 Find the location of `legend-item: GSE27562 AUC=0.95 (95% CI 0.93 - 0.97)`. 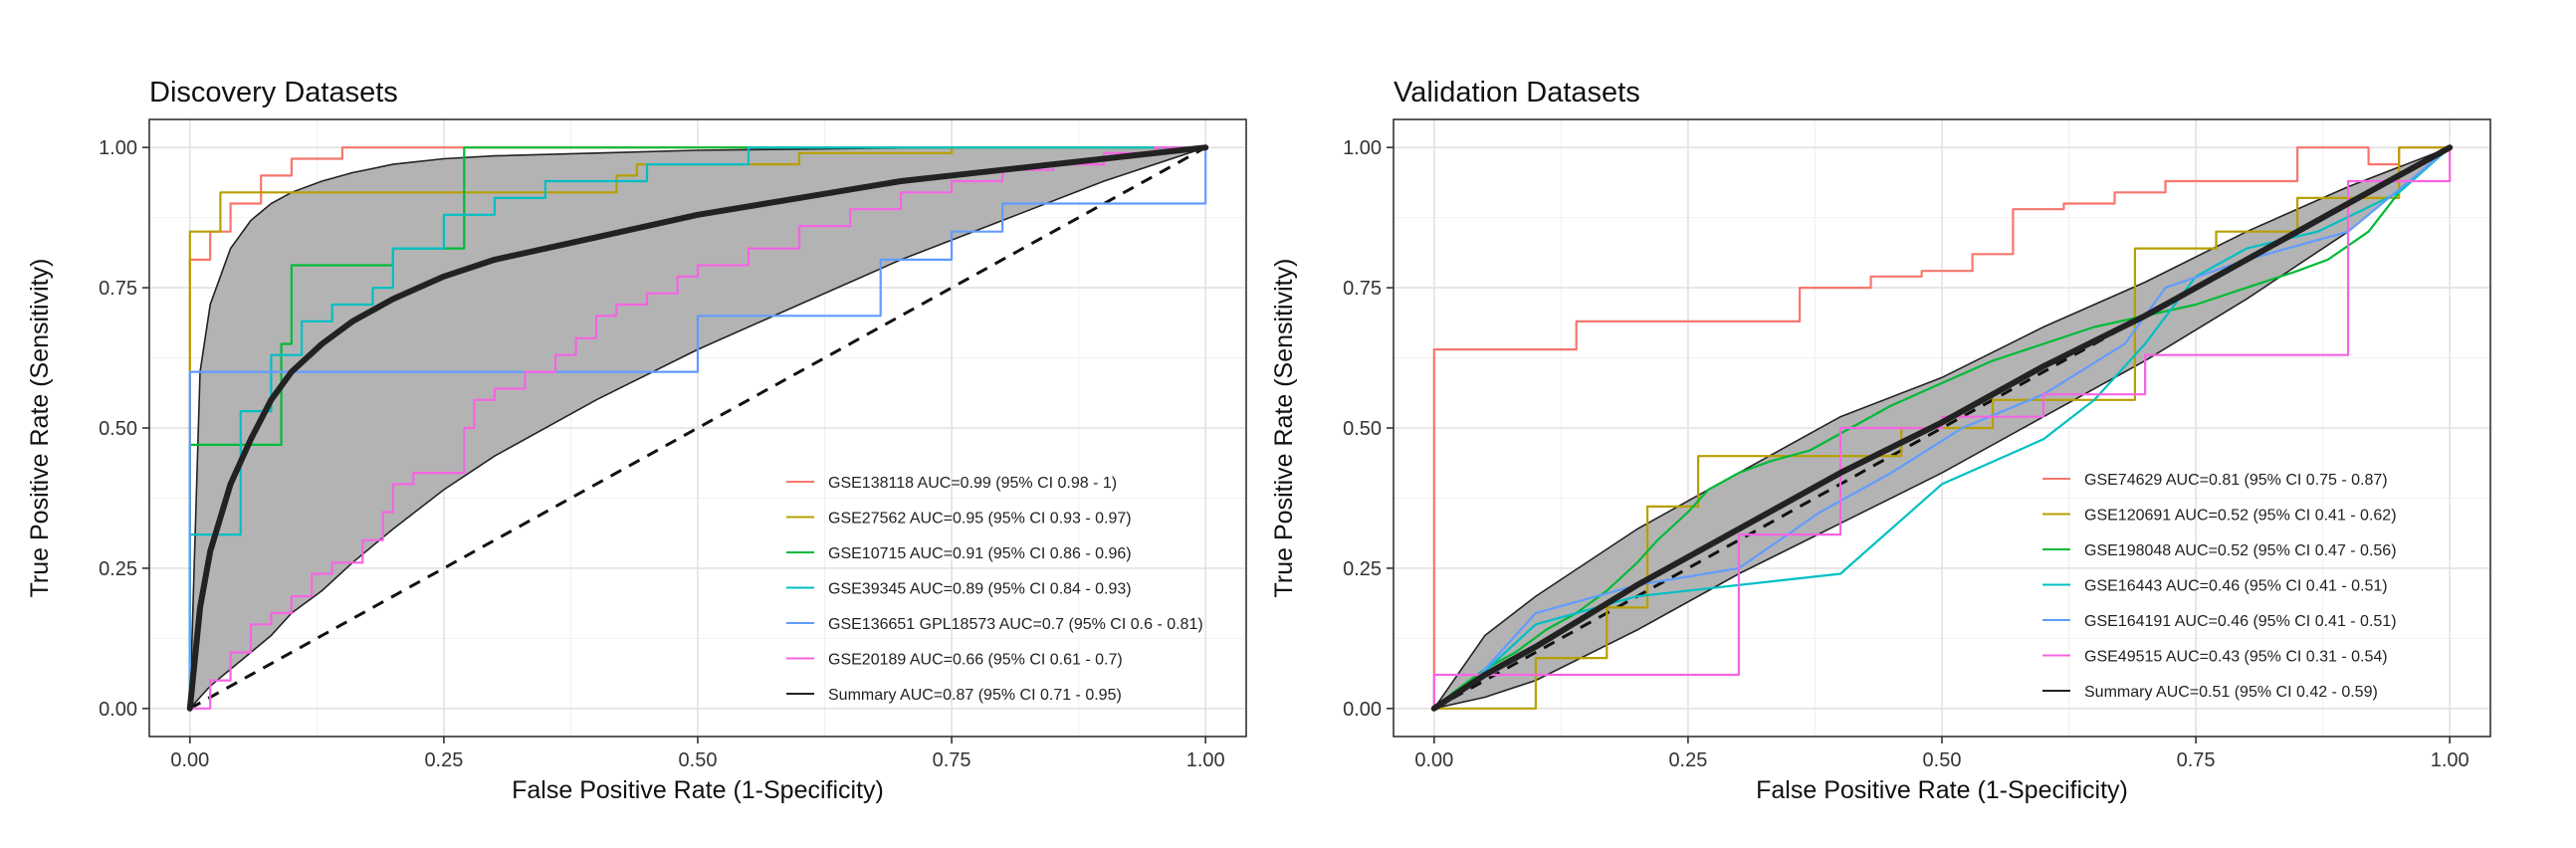

legend-item: GSE27562 AUC=0.95 (95% CI 0.93 - 0.97) is located at coordinates (959, 519).